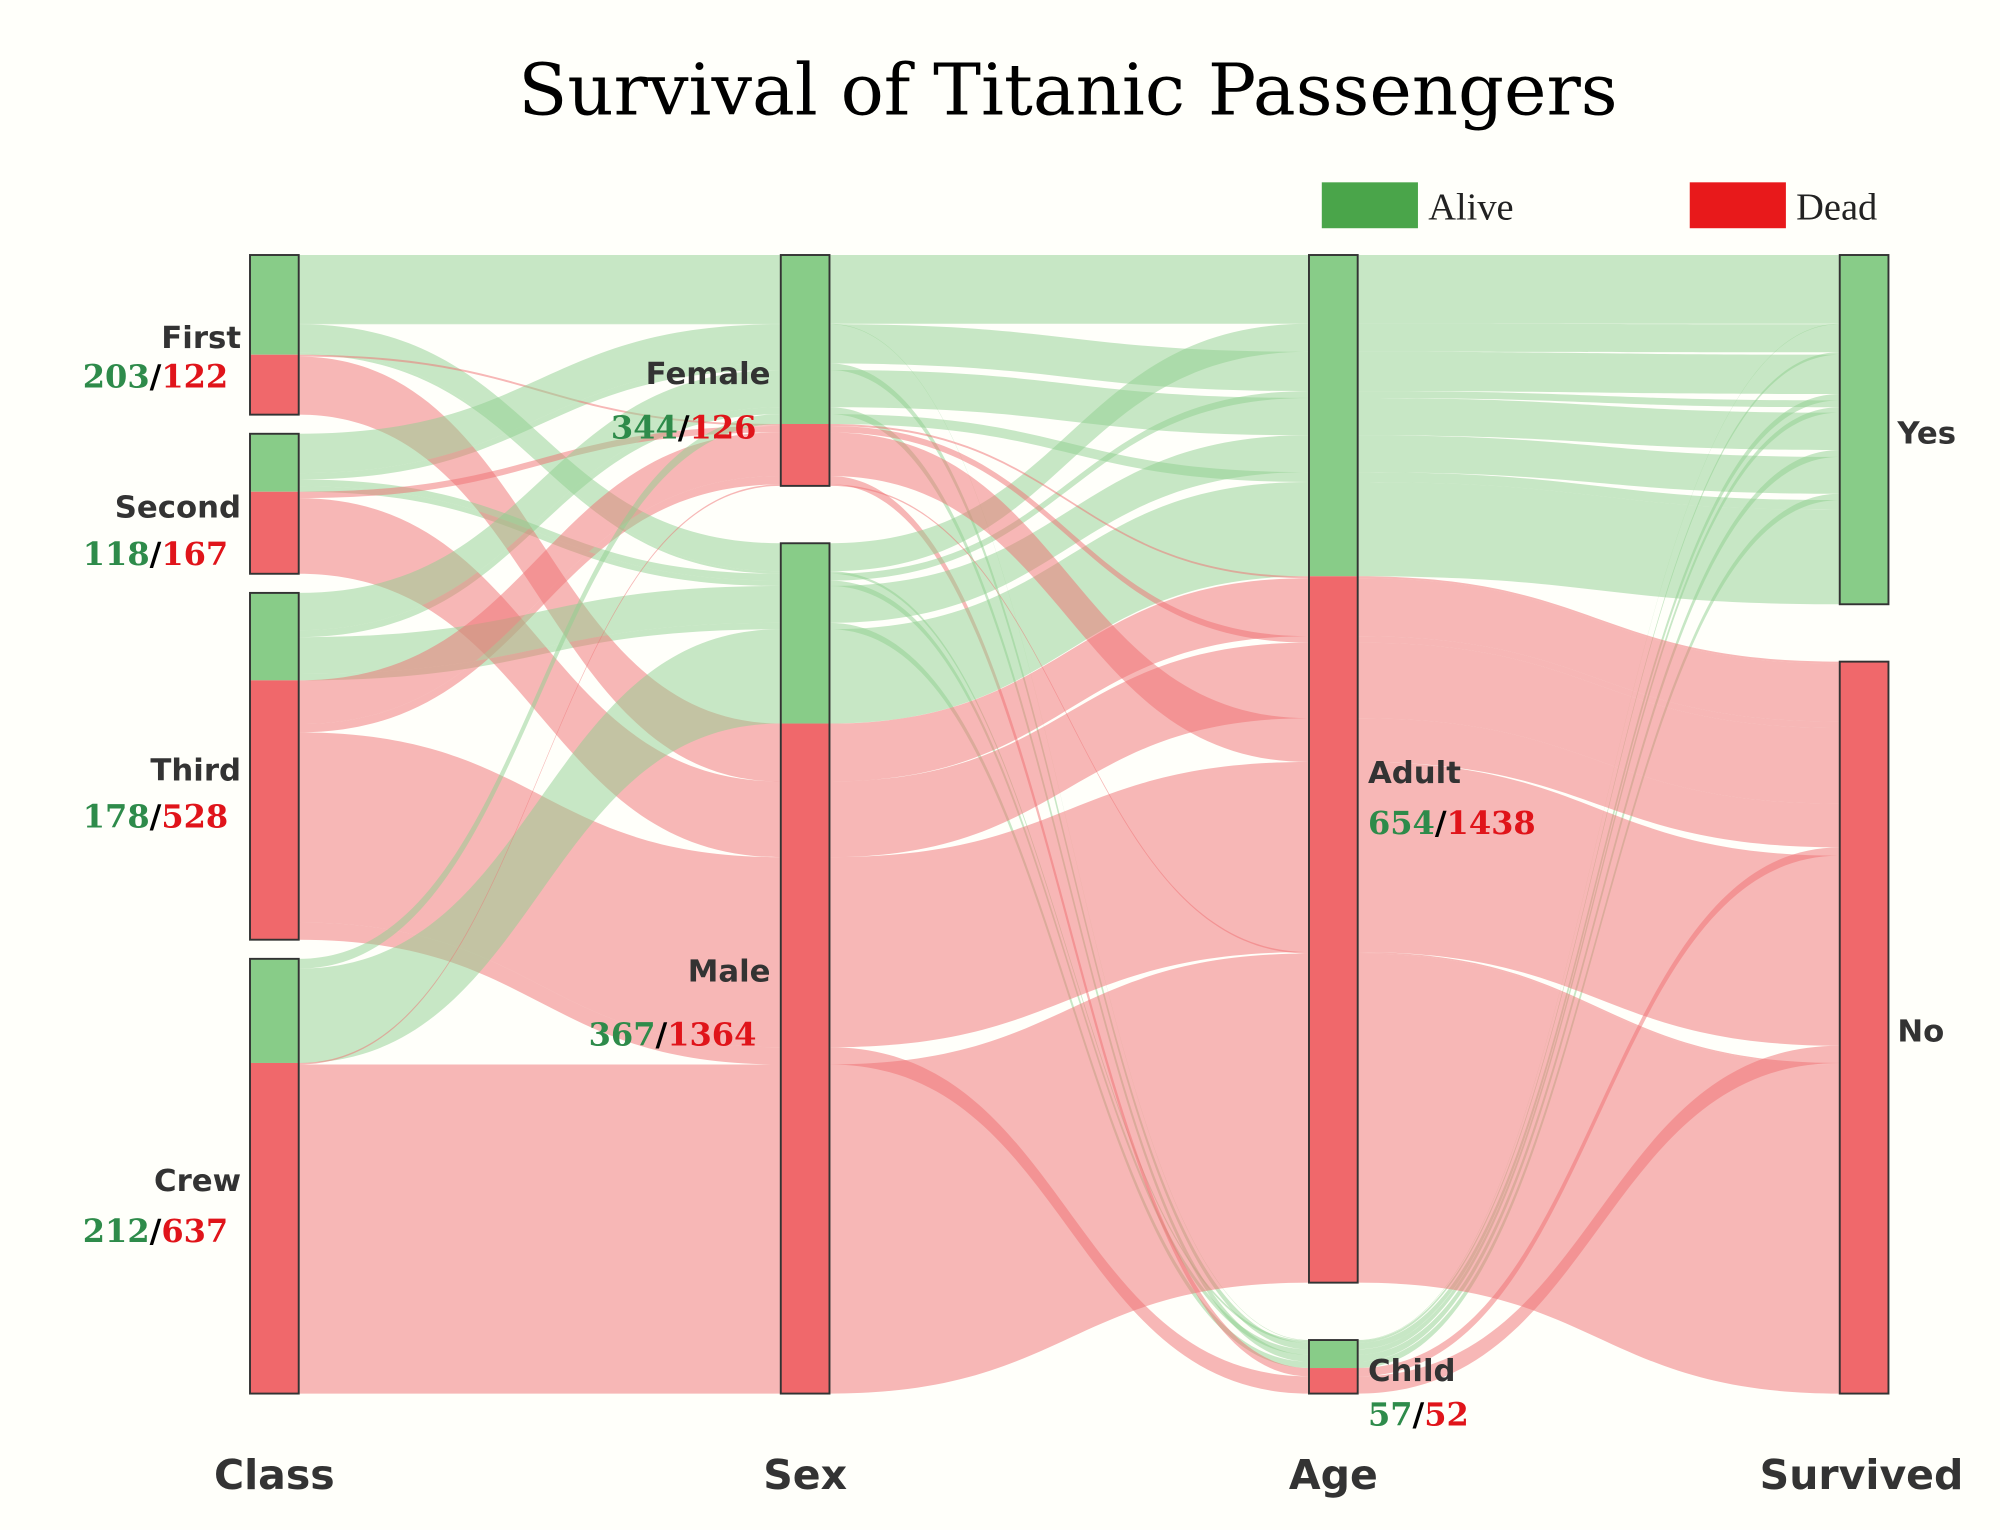  I want to click on stratum-label-adult: Adult, so click(1414, 773).